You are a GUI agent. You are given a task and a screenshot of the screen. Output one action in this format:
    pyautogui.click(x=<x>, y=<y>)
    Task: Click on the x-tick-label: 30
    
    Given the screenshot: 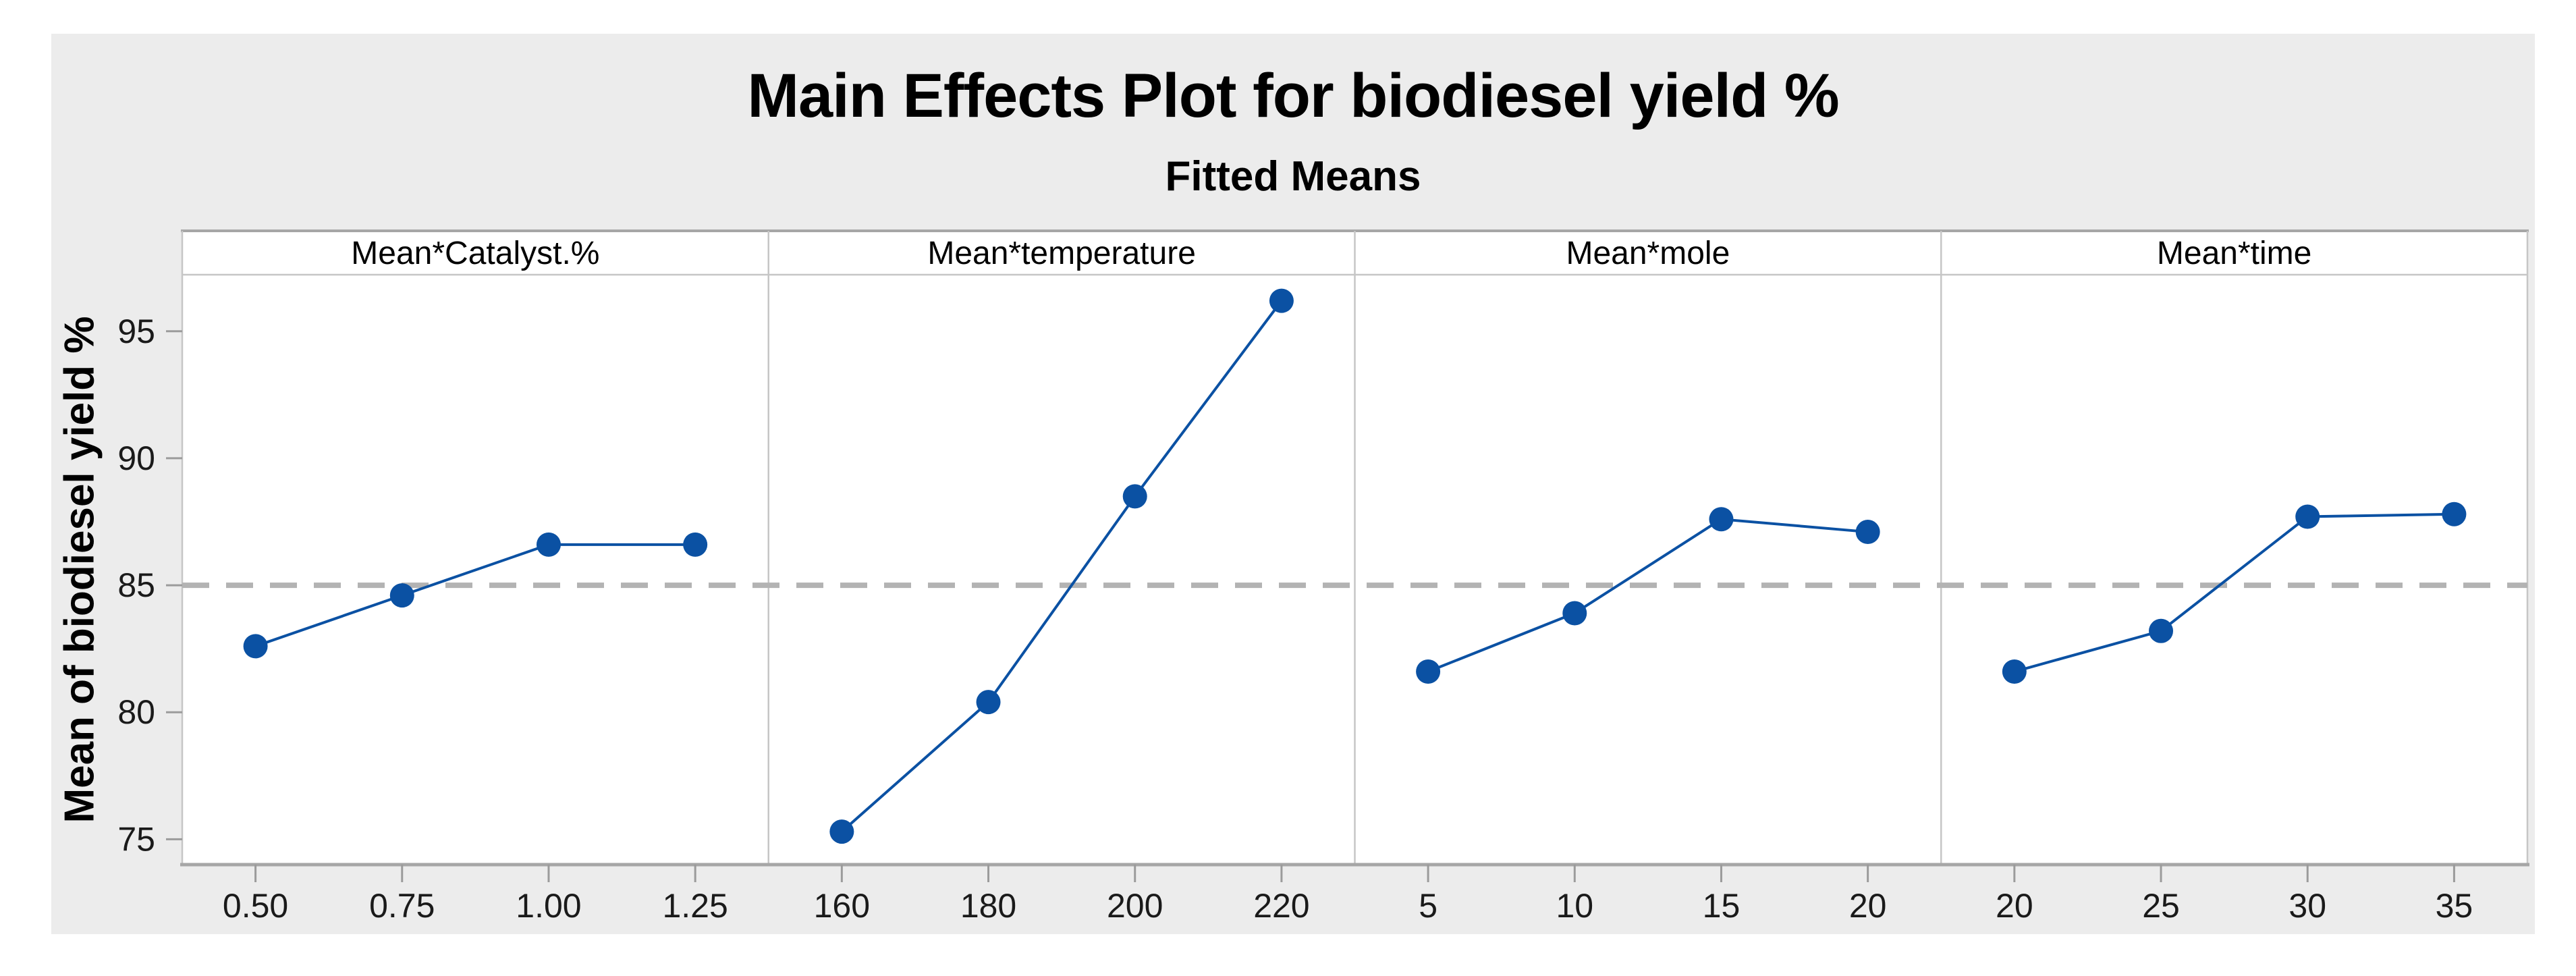 What is the action you would take?
    pyautogui.click(x=2307, y=906)
    